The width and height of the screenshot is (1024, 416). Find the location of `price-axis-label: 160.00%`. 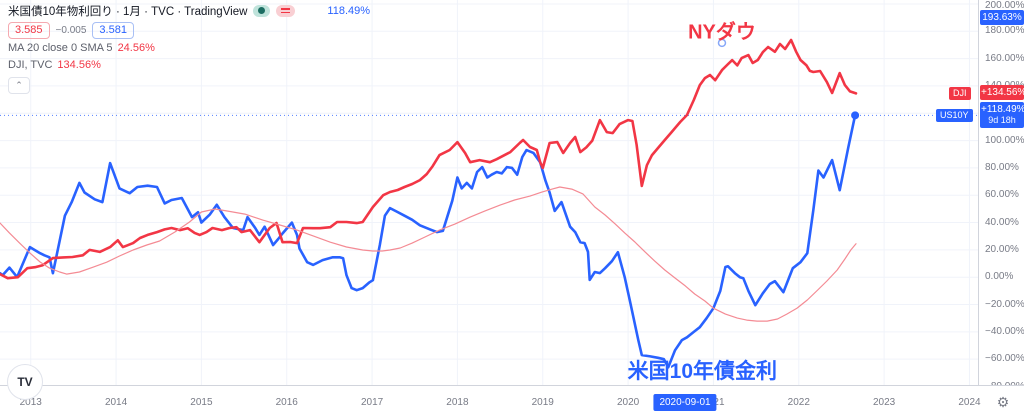

price-axis-label: 160.00% is located at coordinates (1004, 58).